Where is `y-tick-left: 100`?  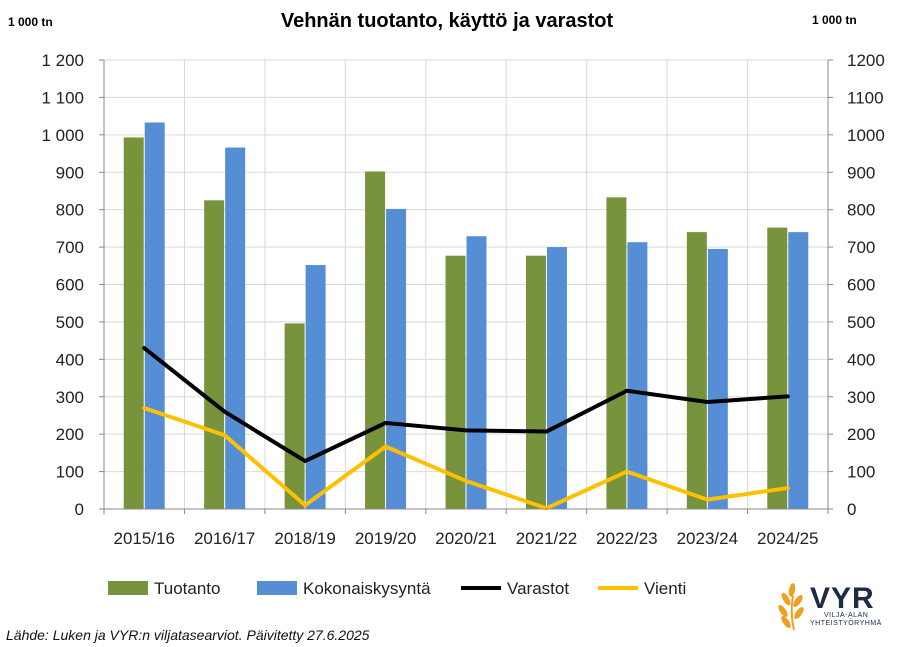
y-tick-left: 100 is located at coordinates (70, 472).